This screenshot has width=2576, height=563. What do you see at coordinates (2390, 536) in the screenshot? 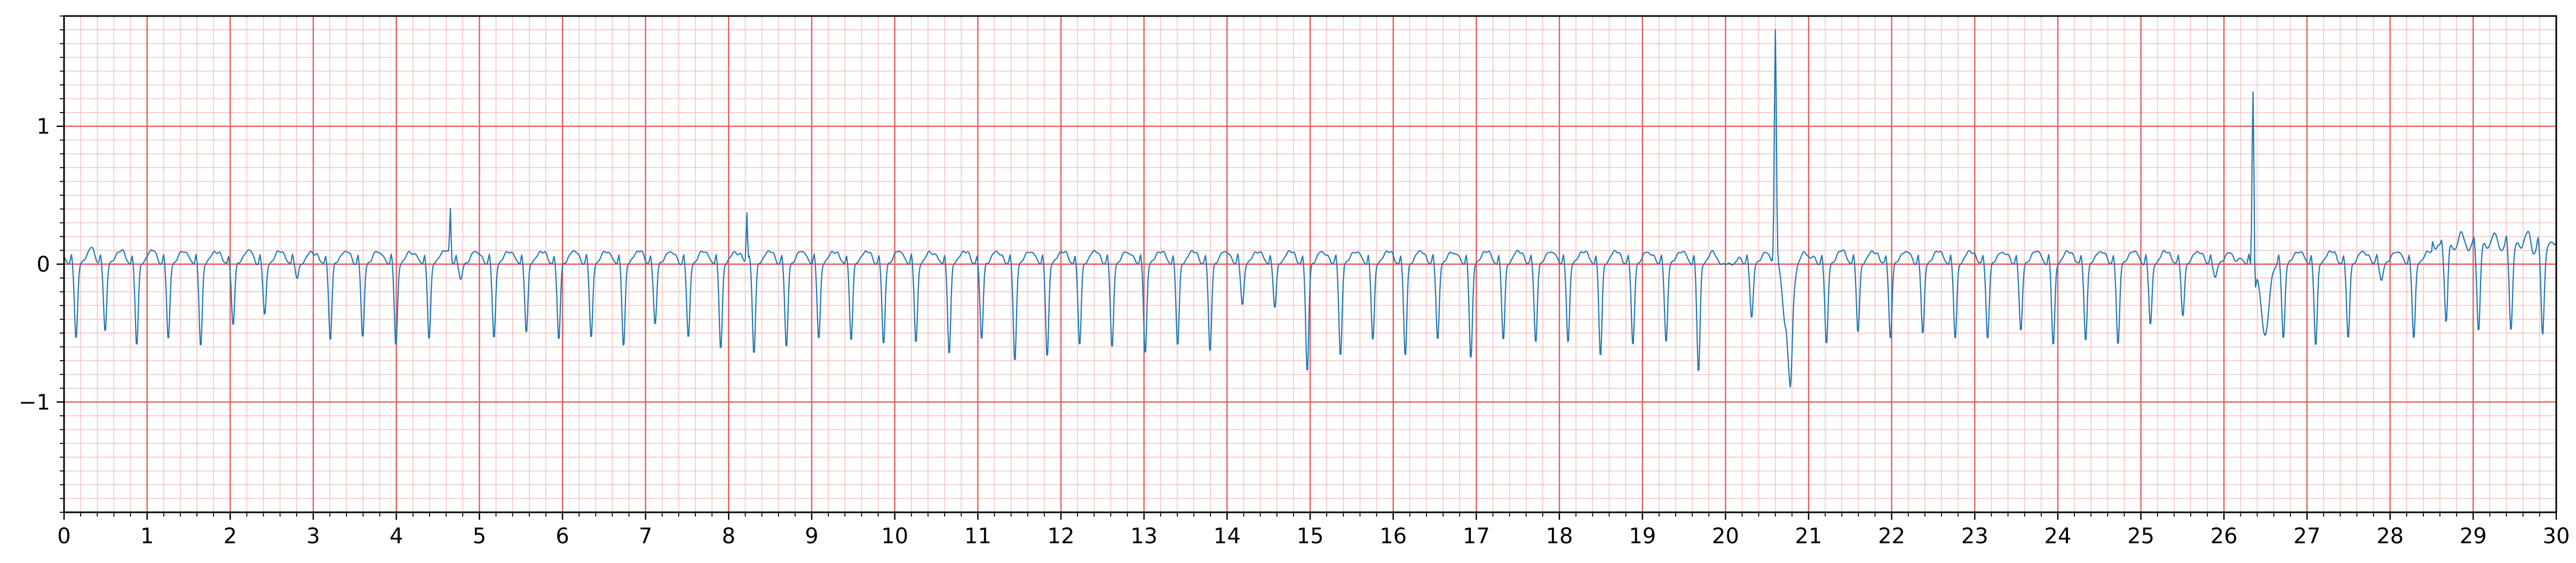
I see `x-tick-label: 28` at bounding box center [2390, 536].